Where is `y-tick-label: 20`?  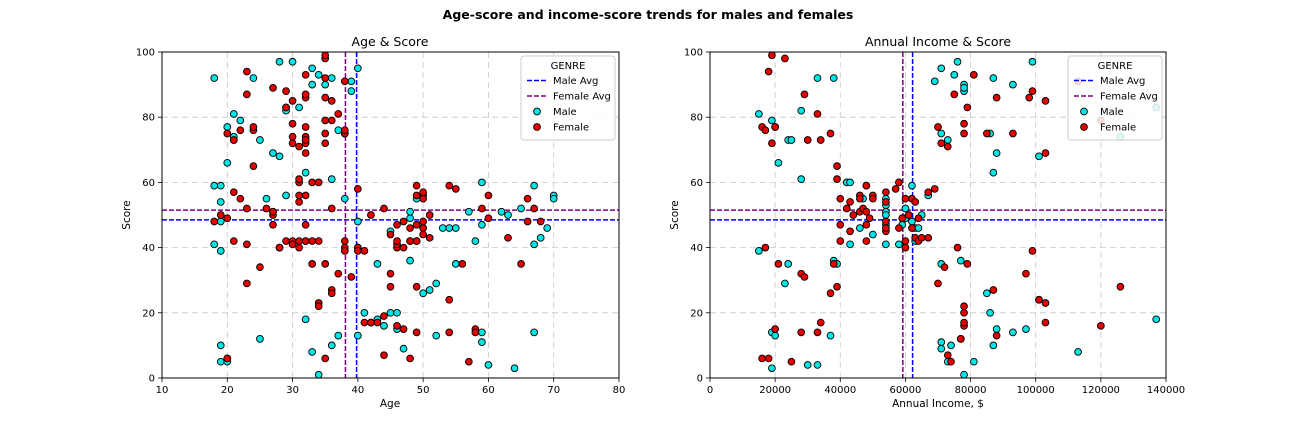 y-tick-label: 20 is located at coordinates (696, 313).